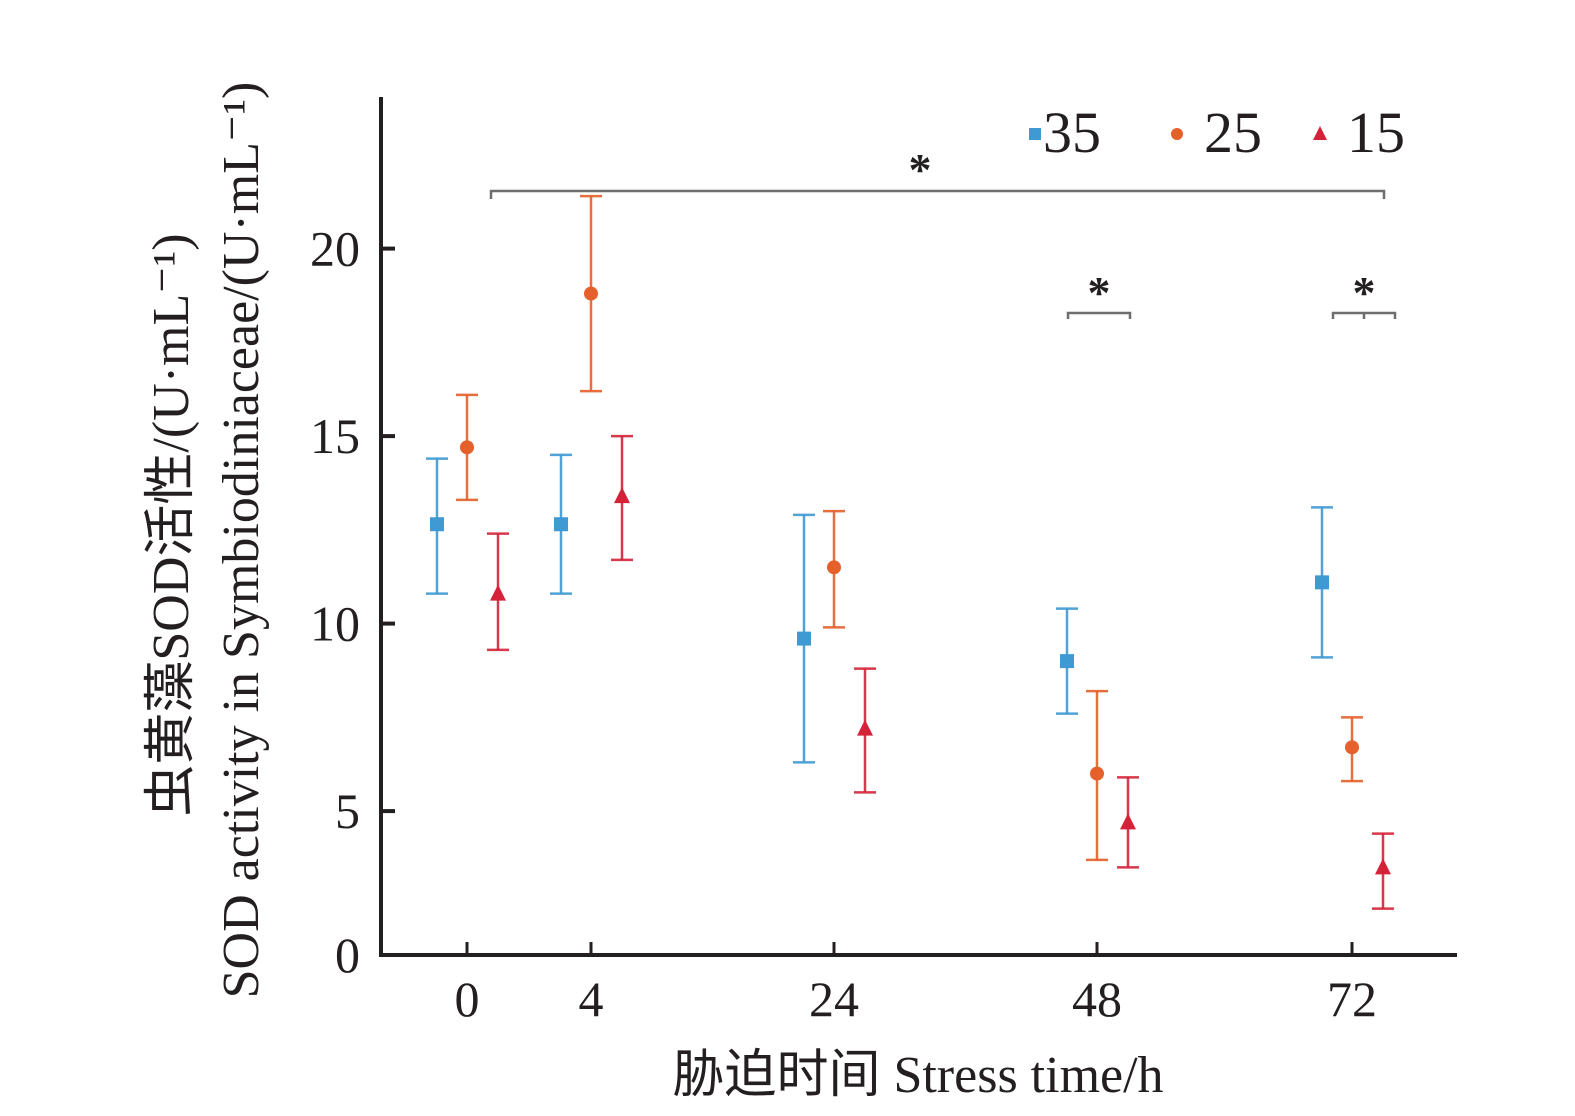  What do you see at coordinates (917, 1075) in the screenshot?
I see `x-axis-title: 胁迫时间 Stress time/h` at bounding box center [917, 1075].